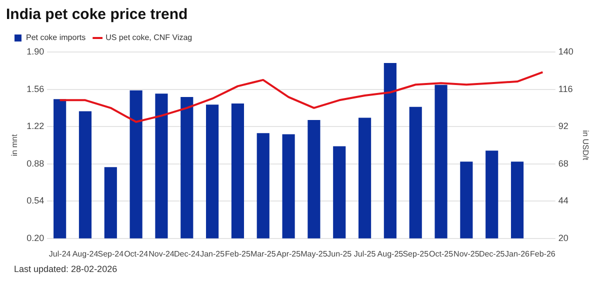  I want to click on x-tick-label: Jul-24, so click(60, 253).